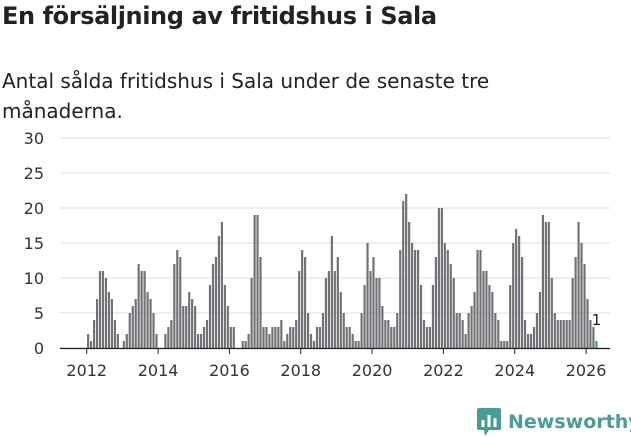  Describe the element at coordinates (372, 370) in the screenshot. I see `x-tick-label: 2020` at that location.